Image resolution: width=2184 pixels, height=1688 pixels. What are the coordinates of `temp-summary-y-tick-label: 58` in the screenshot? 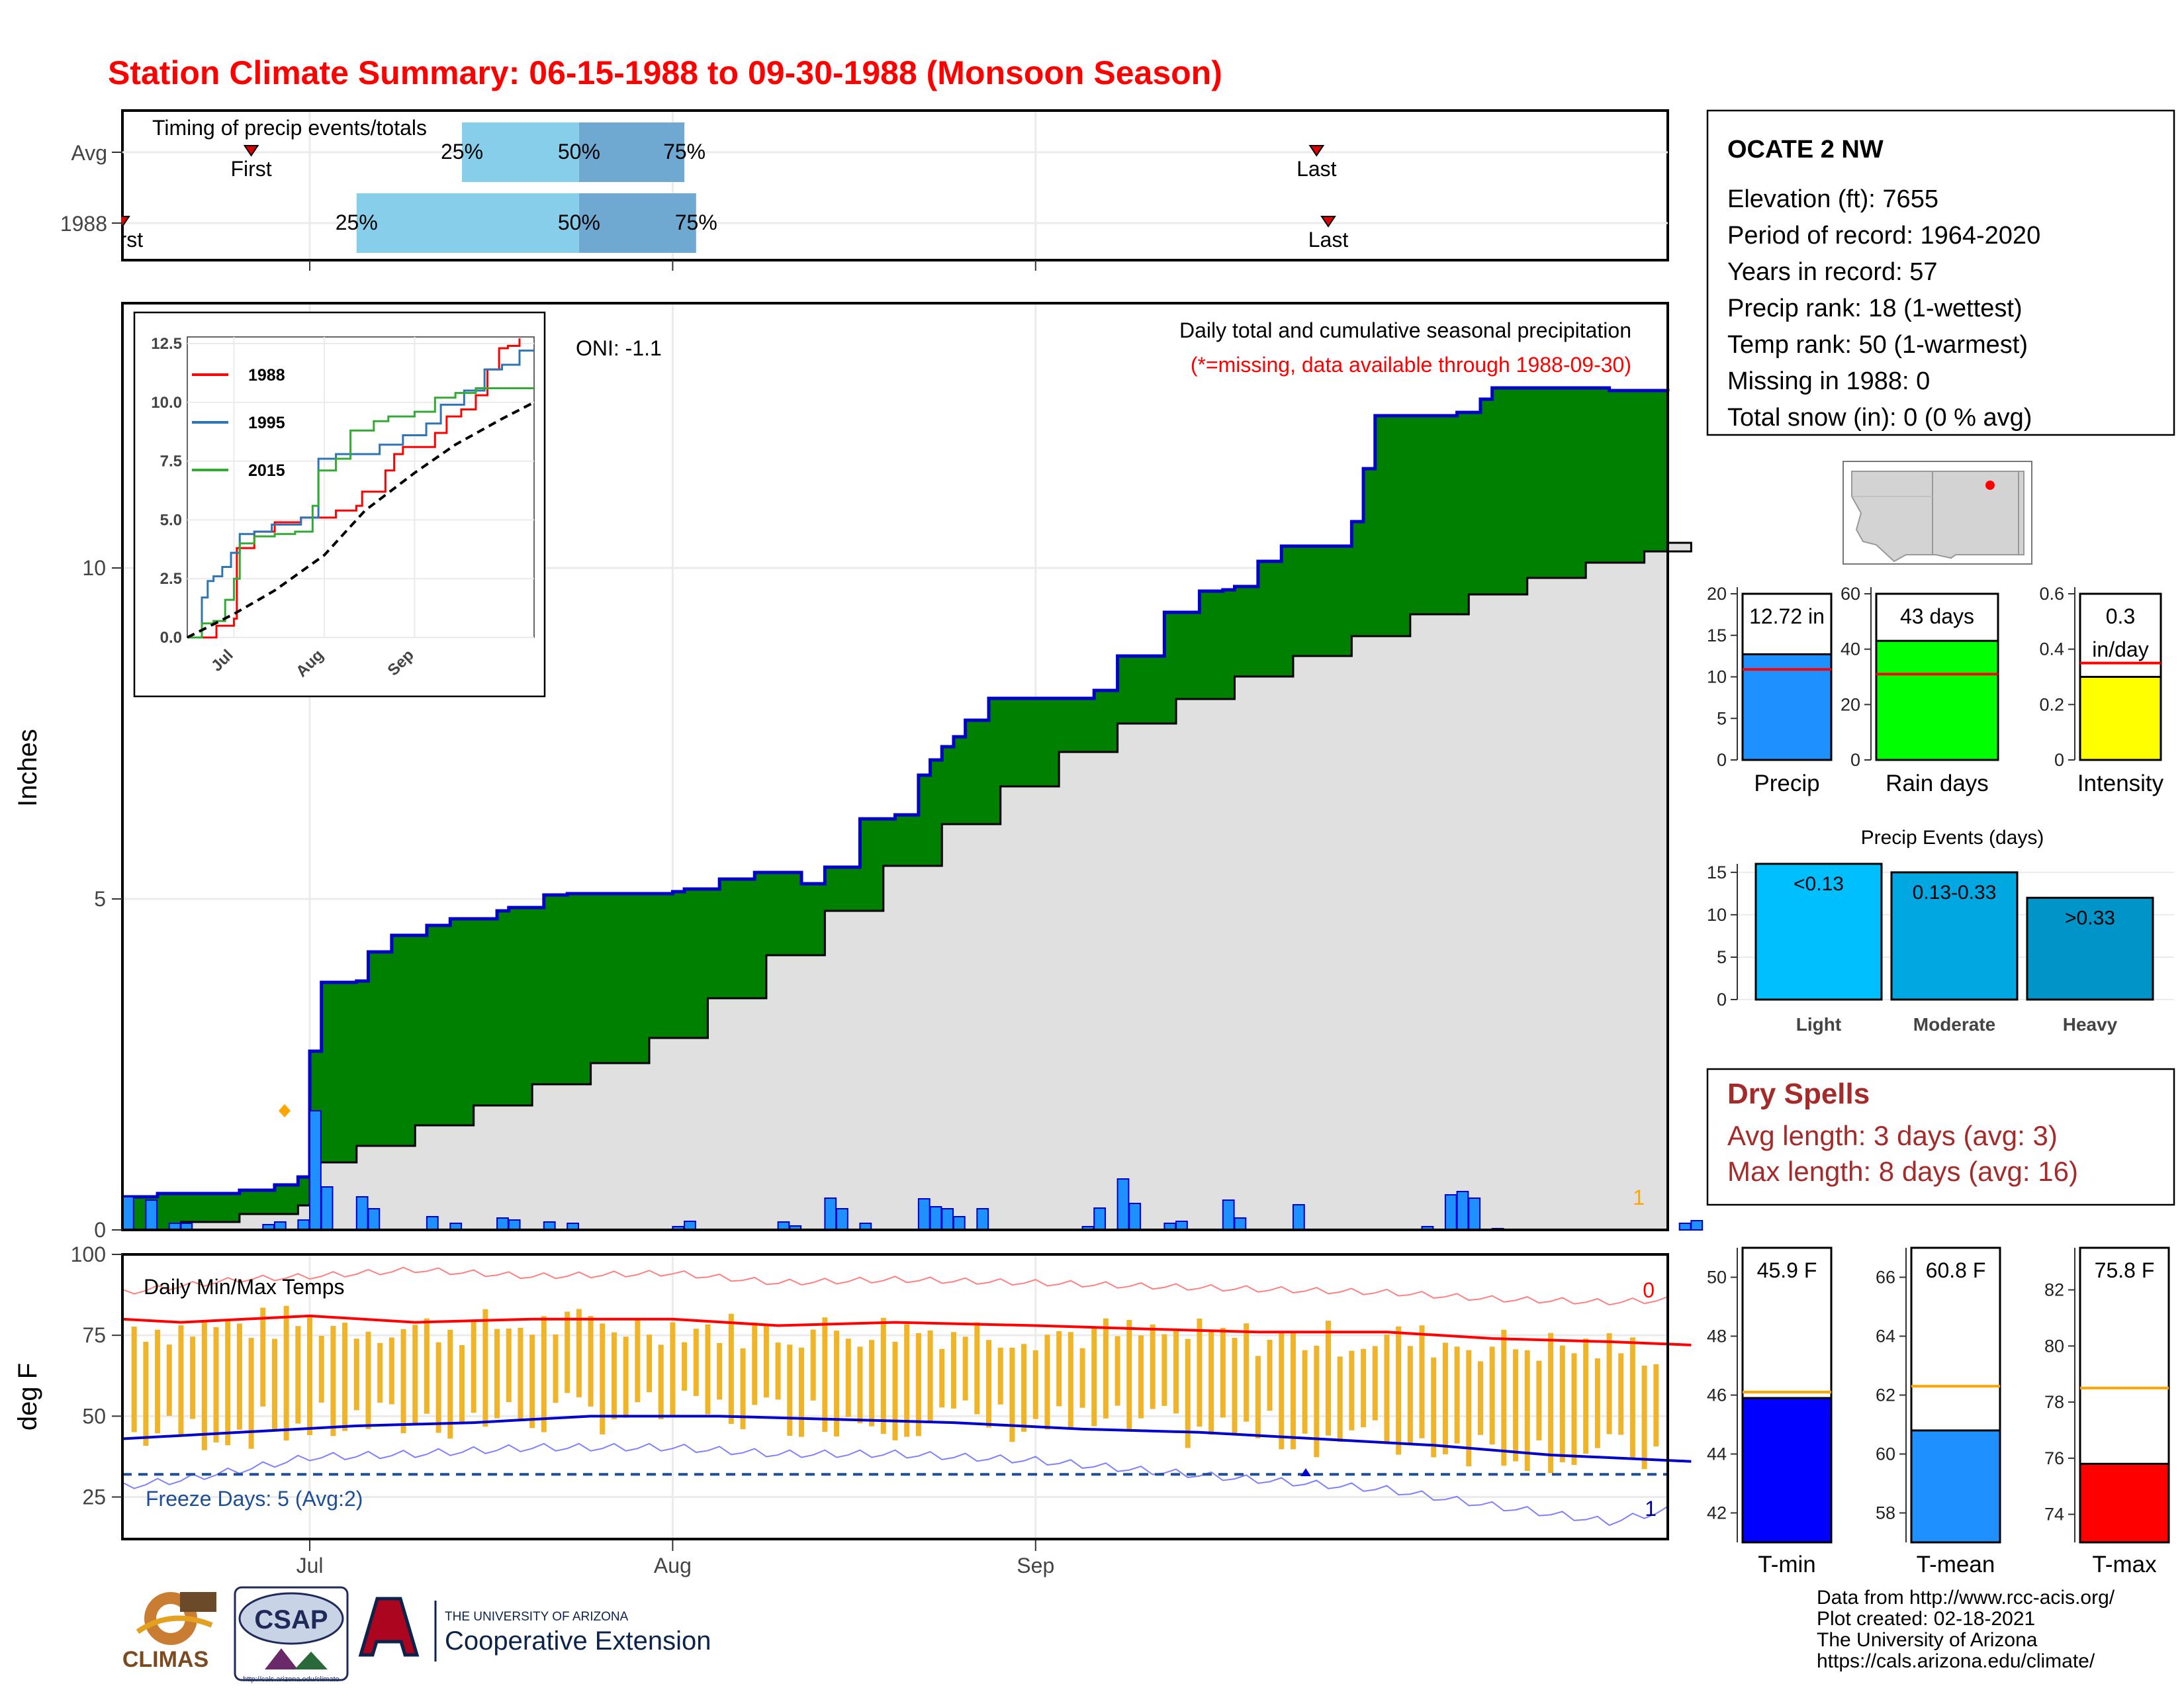 It's located at (1885, 1513).